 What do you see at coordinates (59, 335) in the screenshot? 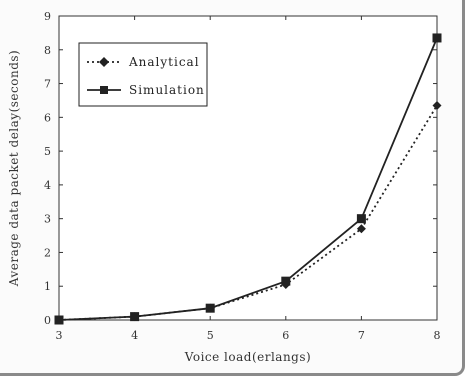
I see `x-tick-label: 3` at bounding box center [59, 335].